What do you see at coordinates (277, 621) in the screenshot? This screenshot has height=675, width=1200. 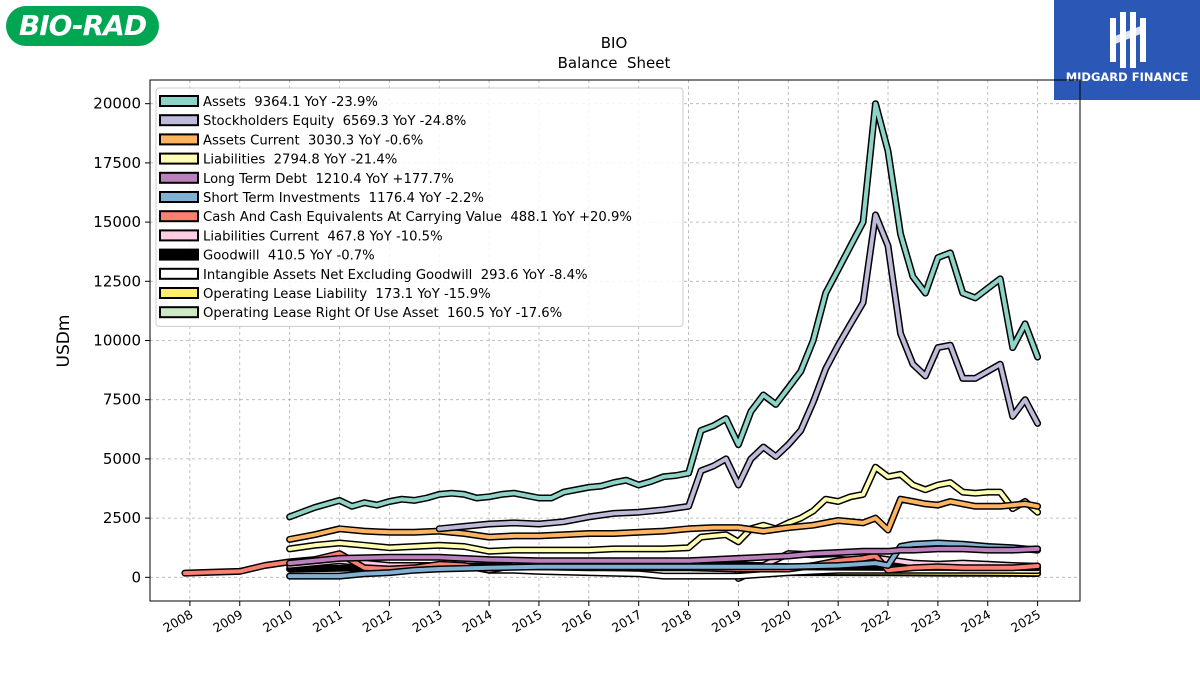 I see `x-tick-label: 2010` at bounding box center [277, 621].